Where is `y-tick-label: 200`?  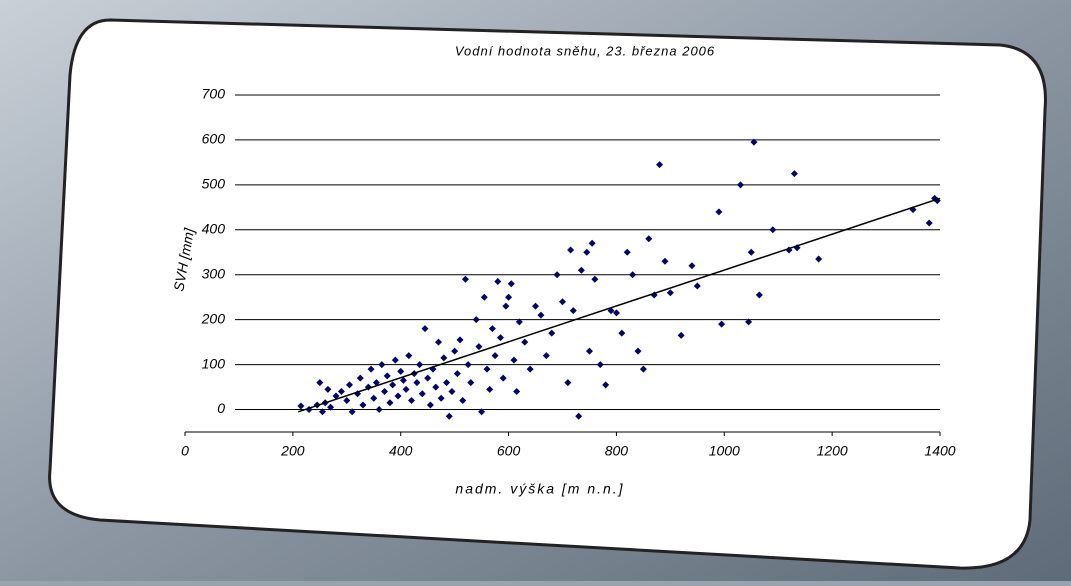 y-tick-label: 200 is located at coordinates (213, 318).